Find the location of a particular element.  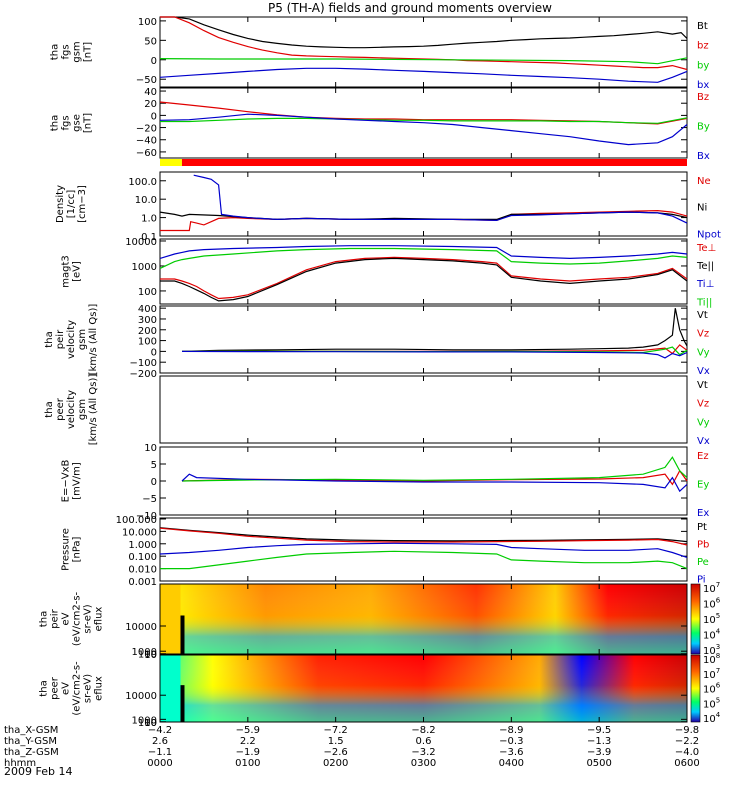

series-line-pt is located at coordinates (423, 535).